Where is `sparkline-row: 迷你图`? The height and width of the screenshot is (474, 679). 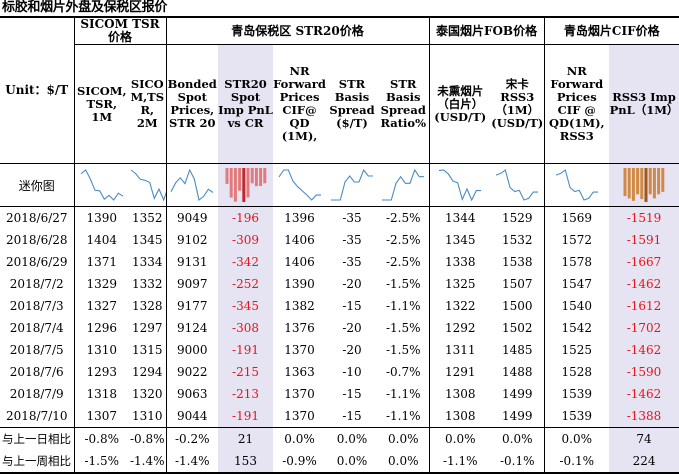
sparkline-row: 迷你图 is located at coordinates (339, 185).